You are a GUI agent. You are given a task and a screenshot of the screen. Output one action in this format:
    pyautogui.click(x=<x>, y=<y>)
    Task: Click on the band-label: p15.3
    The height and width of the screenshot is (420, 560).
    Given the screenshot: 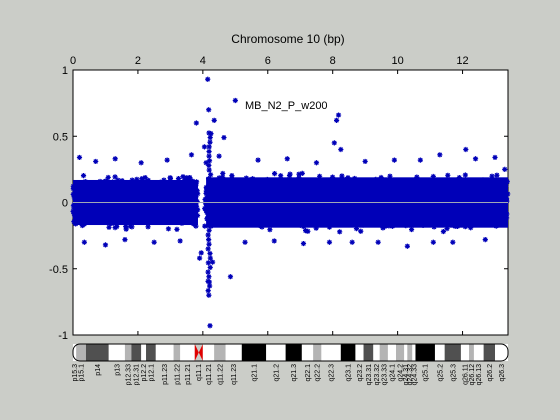 What is the action you would take?
    pyautogui.click(x=75, y=373)
    